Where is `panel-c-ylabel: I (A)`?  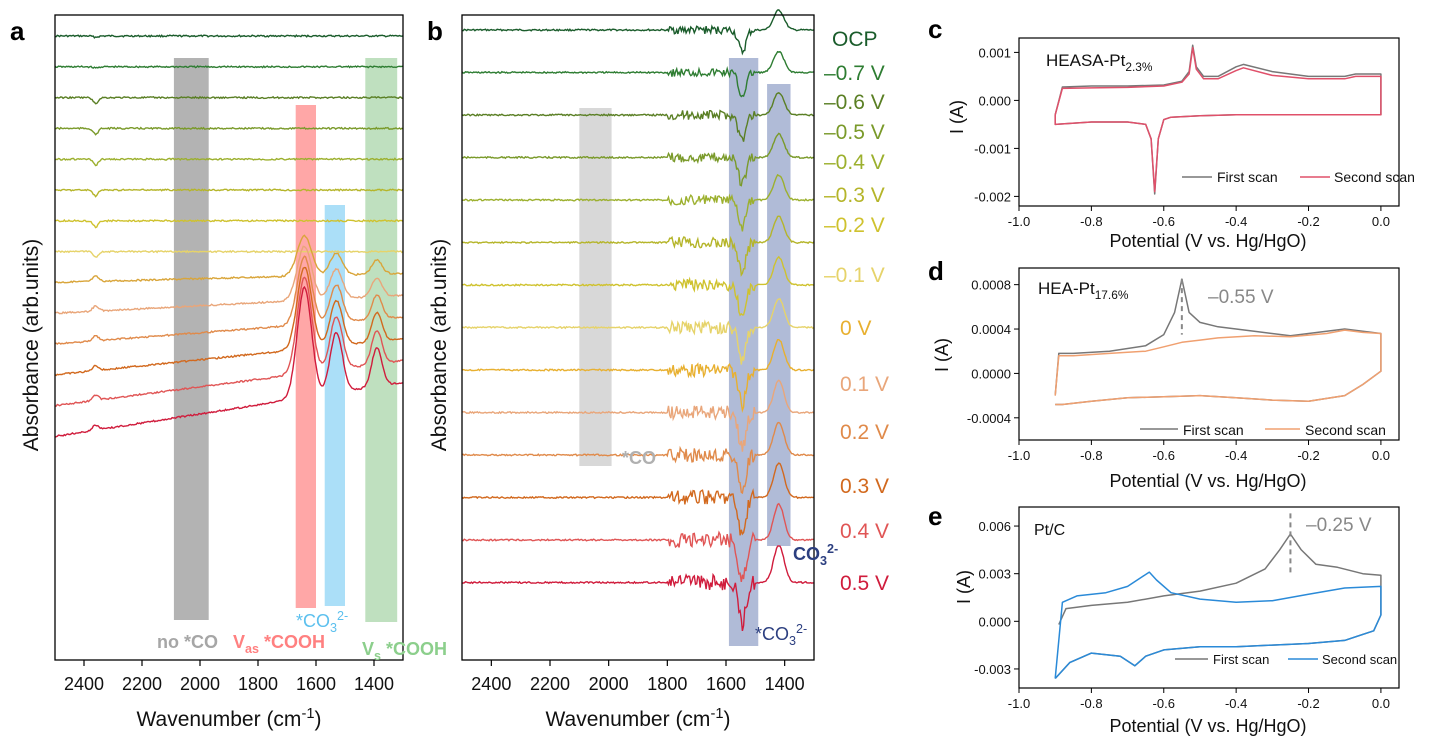
panel-c-ylabel: I (A) is located at coordinates (957, 117).